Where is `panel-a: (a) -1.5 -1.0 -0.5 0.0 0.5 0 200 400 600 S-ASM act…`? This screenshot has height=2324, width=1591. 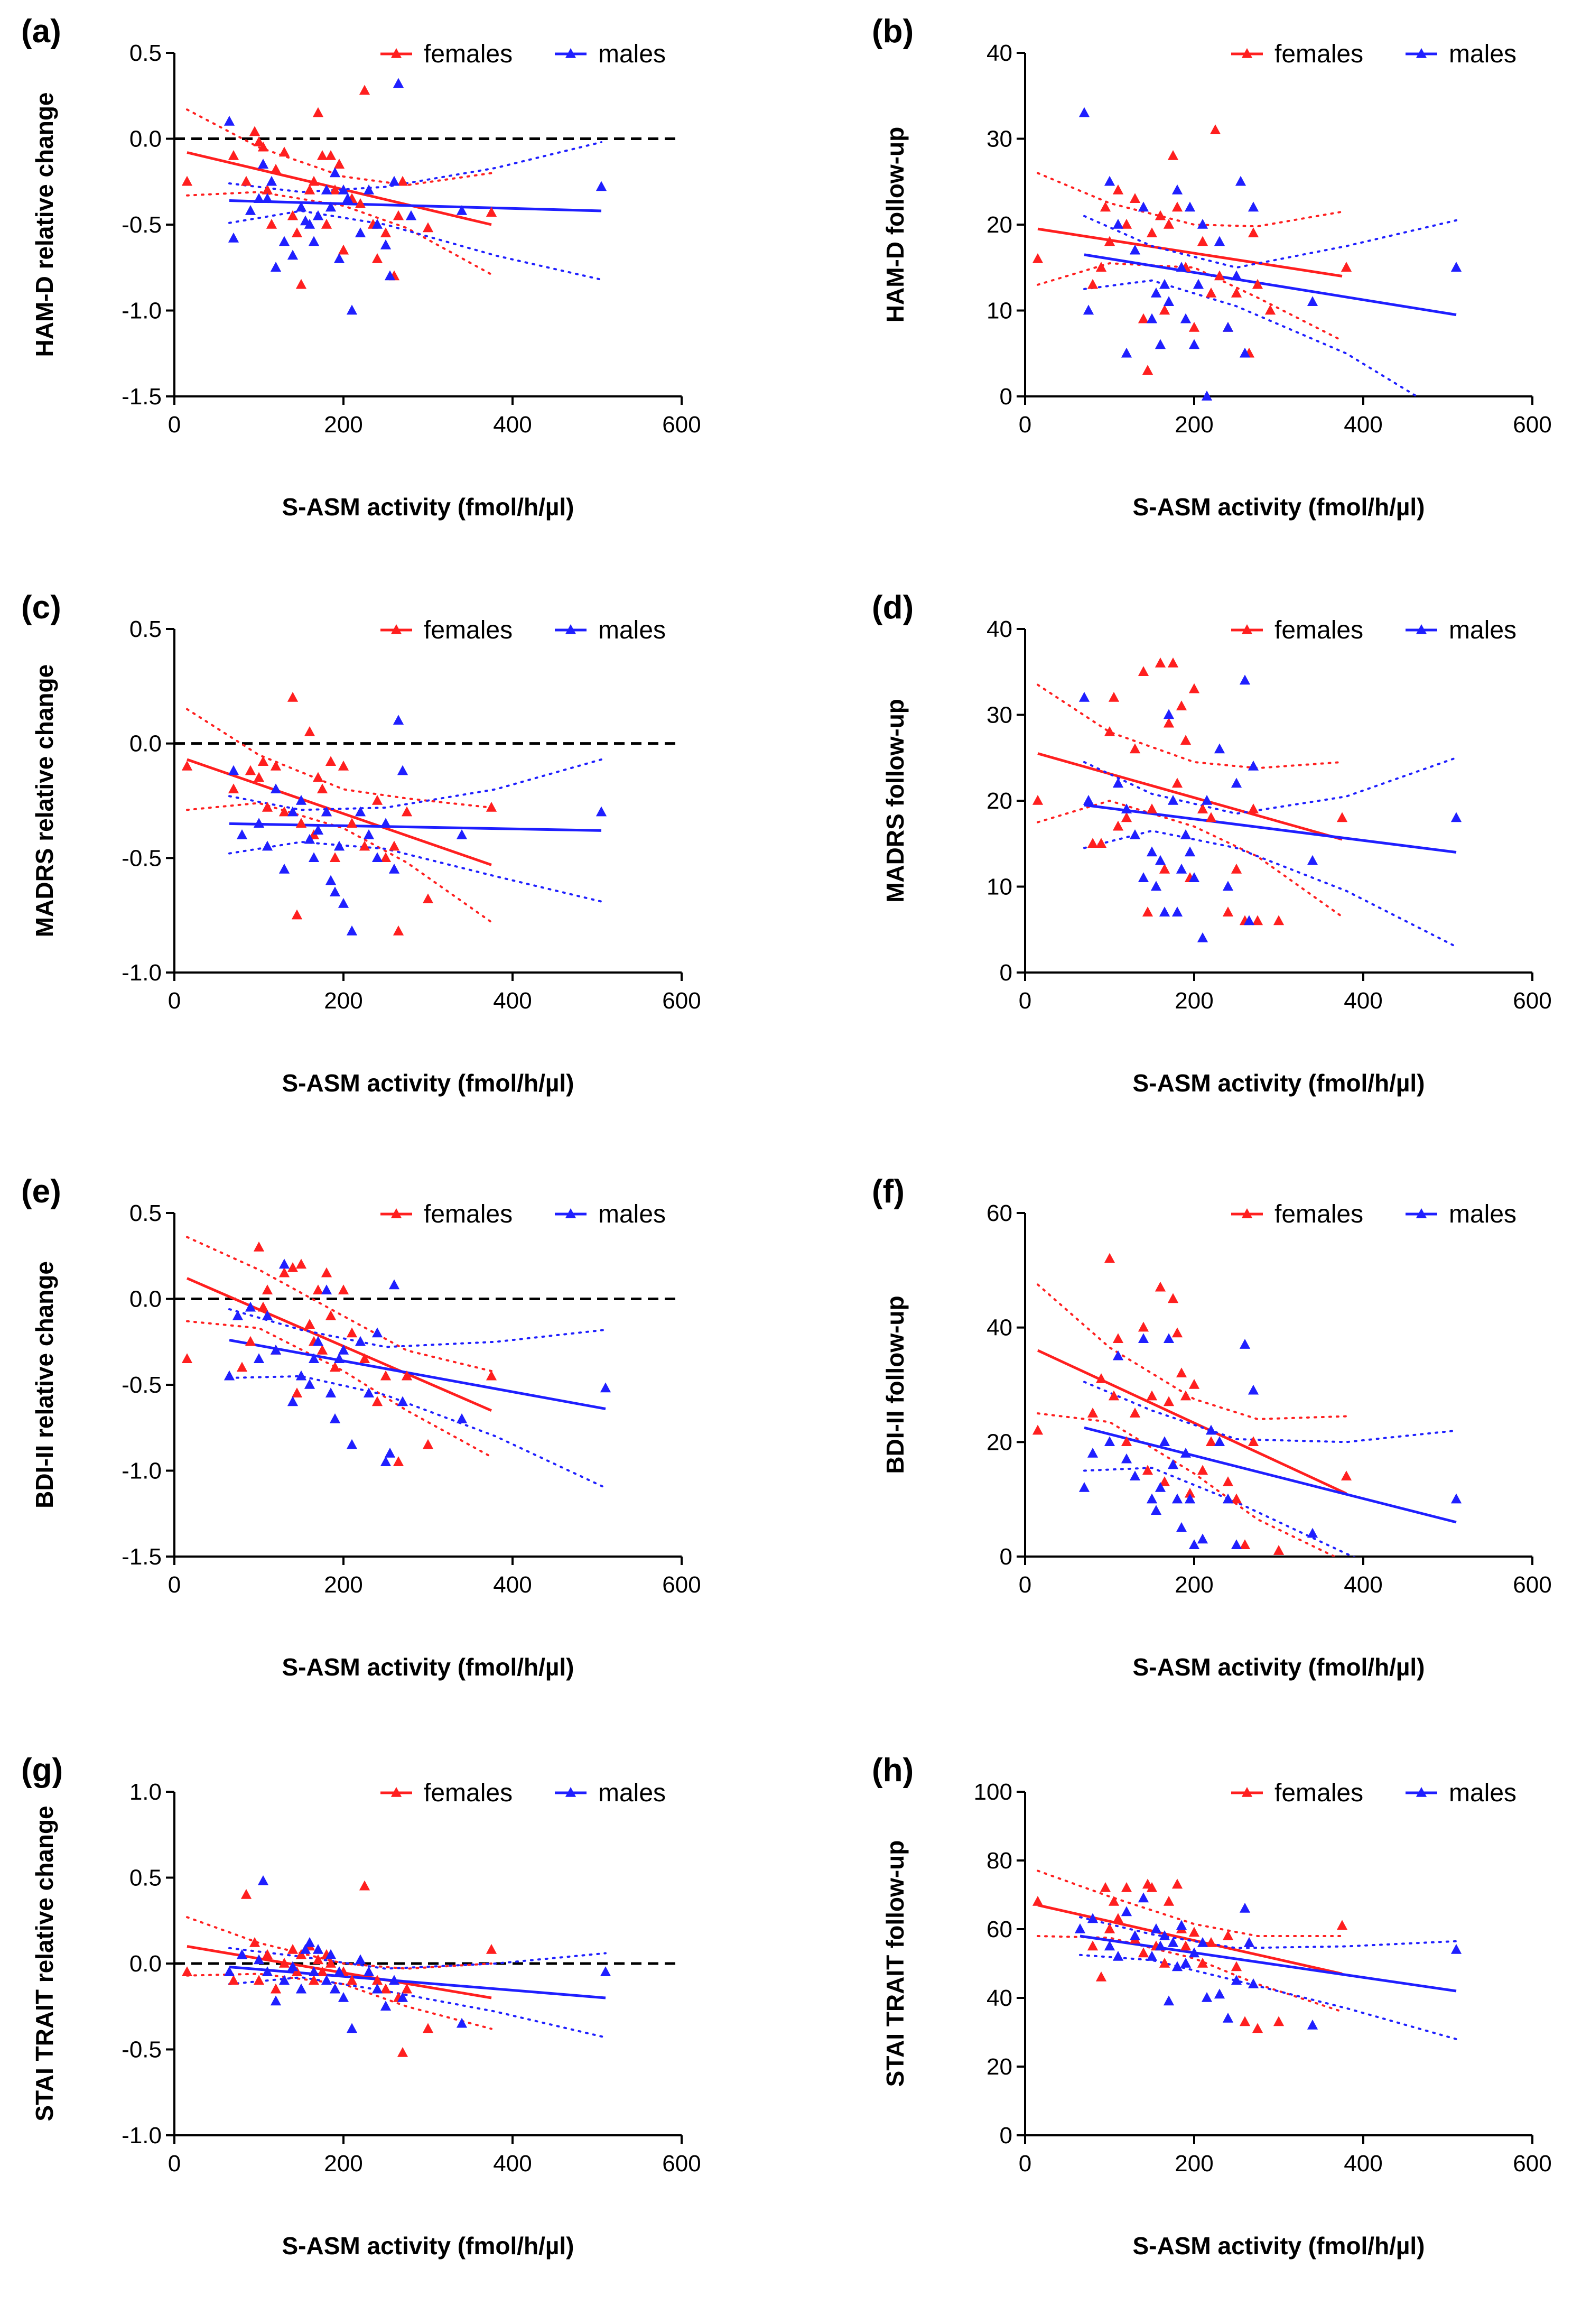
panel-a: (a) -1.5 -1.0 -0.5 0.0 0.5 0 200 400 600 S-ASM act… is located at coordinates (361, 267).